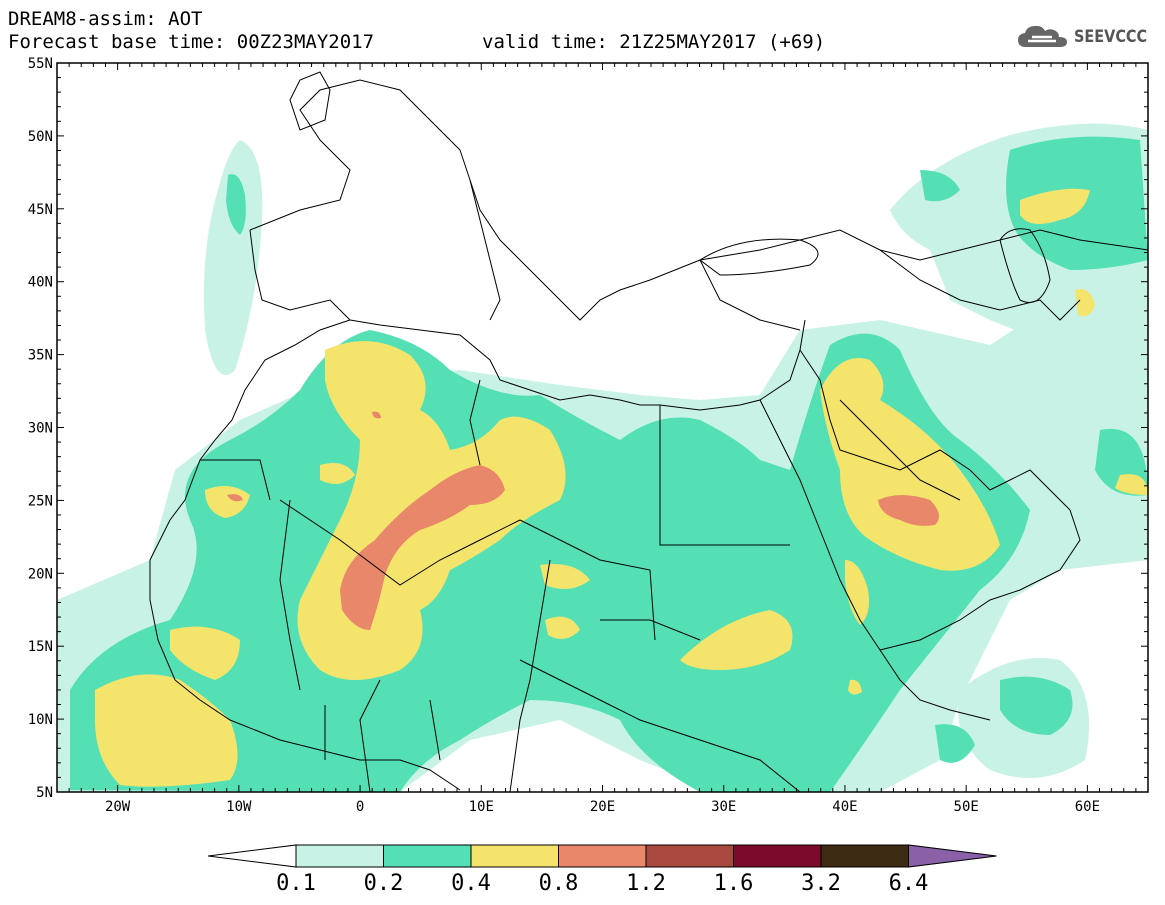 Image resolution: width=1165 pixels, height=905 pixels. I want to click on lat-label: 55N, so click(40, 64).